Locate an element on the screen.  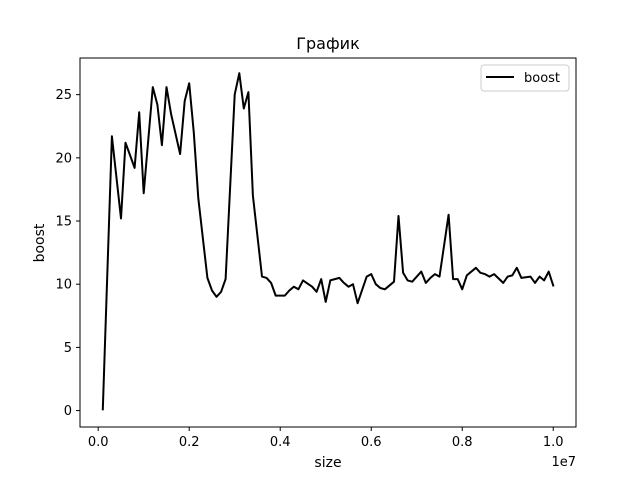
x-tick-label: 1.0 is located at coordinates (553, 442).